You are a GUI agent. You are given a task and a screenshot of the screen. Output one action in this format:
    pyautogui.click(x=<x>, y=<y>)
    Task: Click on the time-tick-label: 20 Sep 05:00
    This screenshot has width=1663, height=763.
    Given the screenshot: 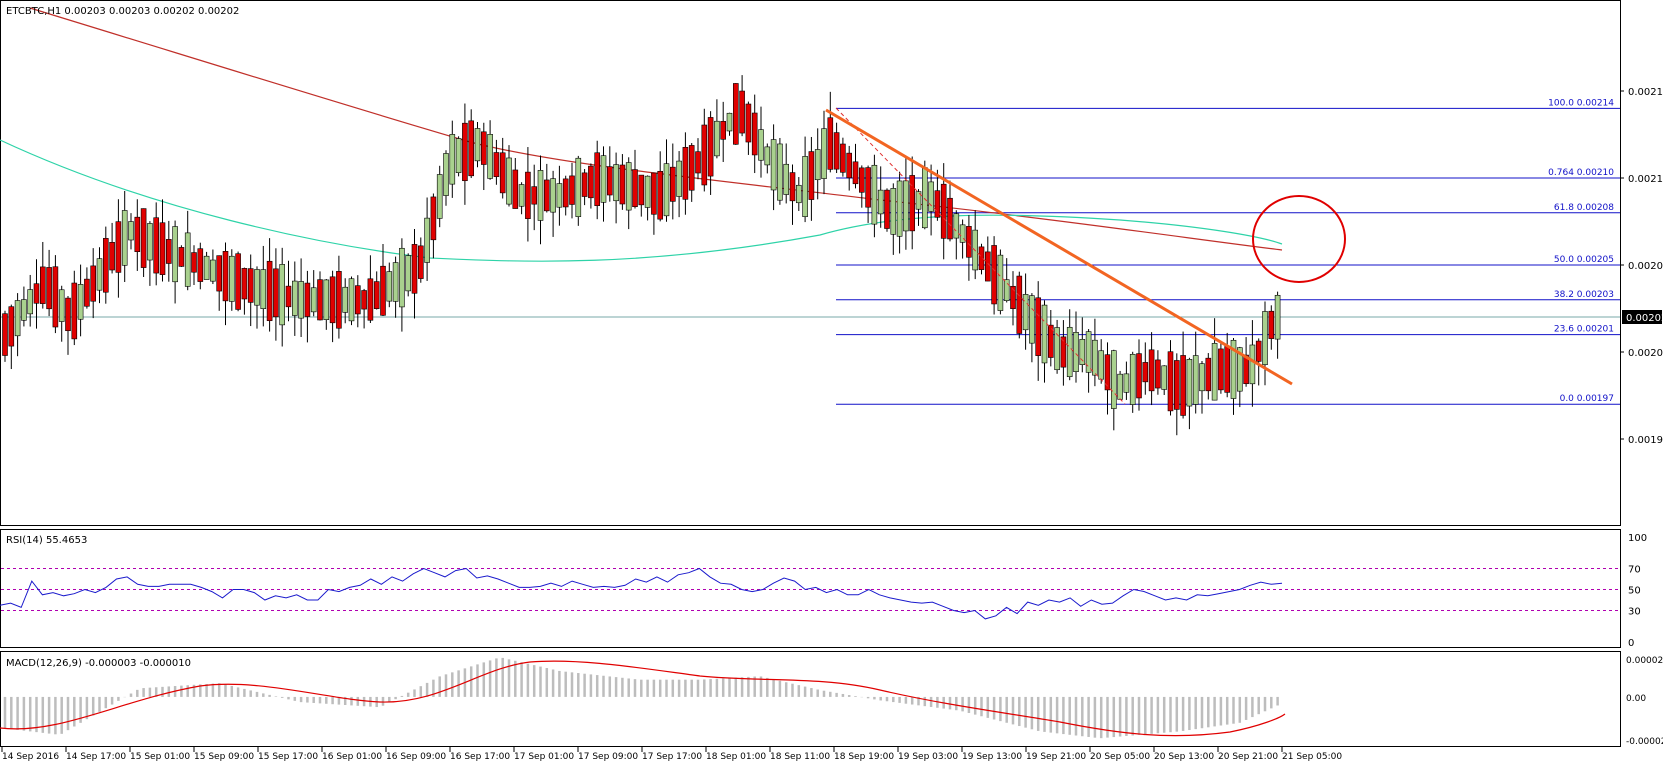 What is the action you would take?
    pyautogui.click(x=1120, y=757)
    